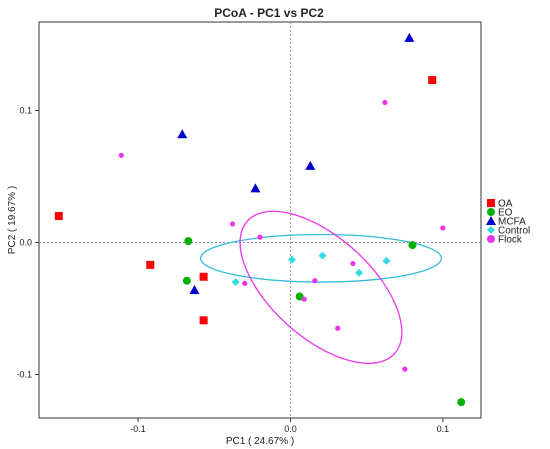  I want to click on legend-marker-flock, so click(491, 239).